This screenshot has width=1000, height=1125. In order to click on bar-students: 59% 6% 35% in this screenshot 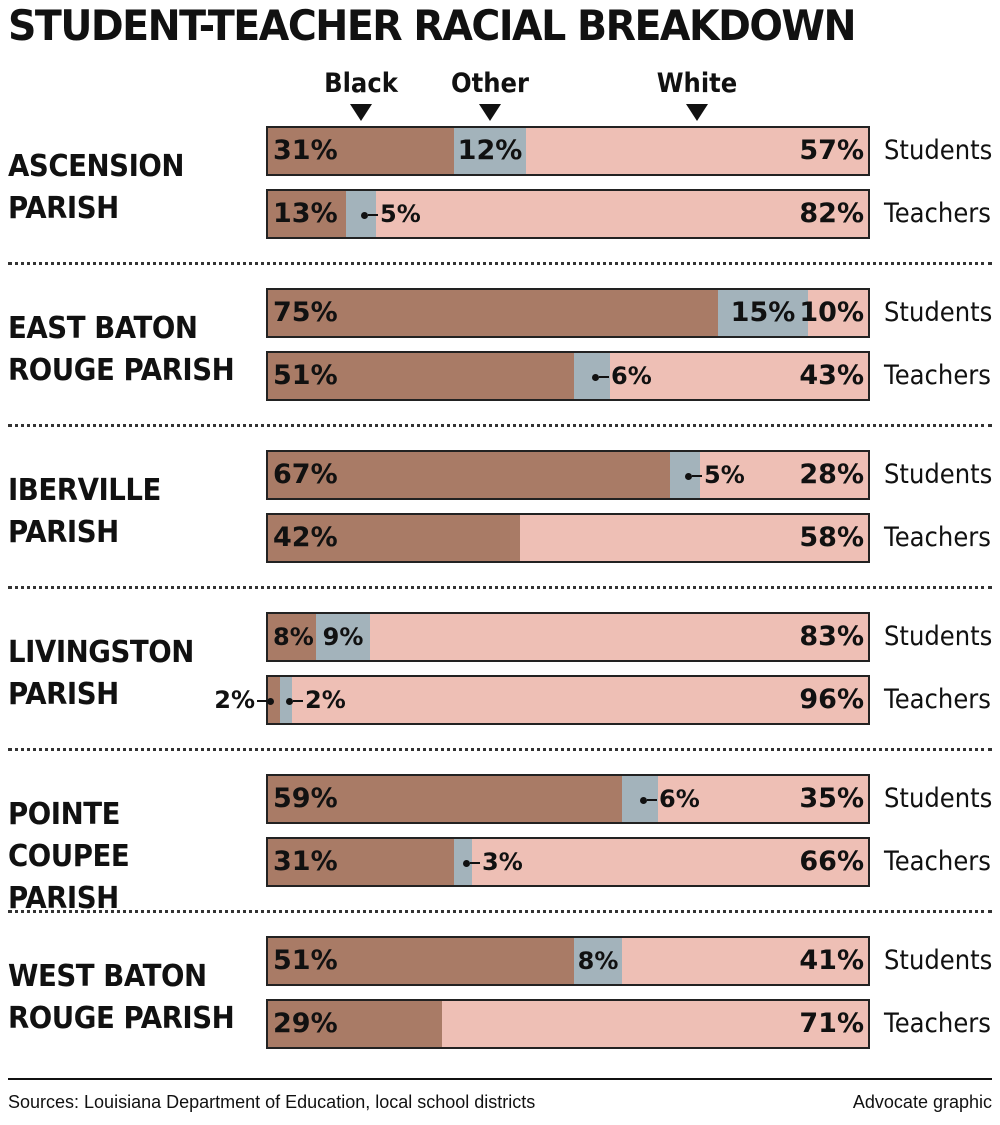, I will do `click(568, 799)`.